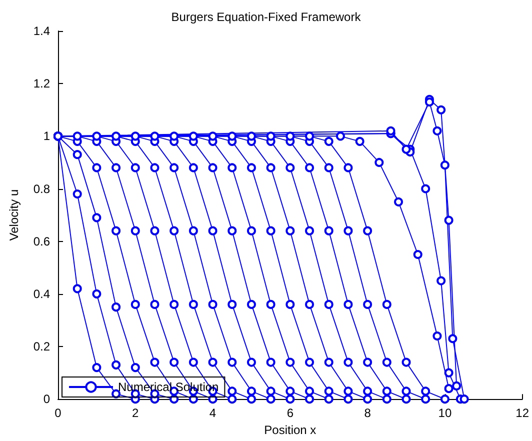  Describe the element at coordinates (41, 293) in the screenshot. I see `y-tick-label: 0.4` at that location.